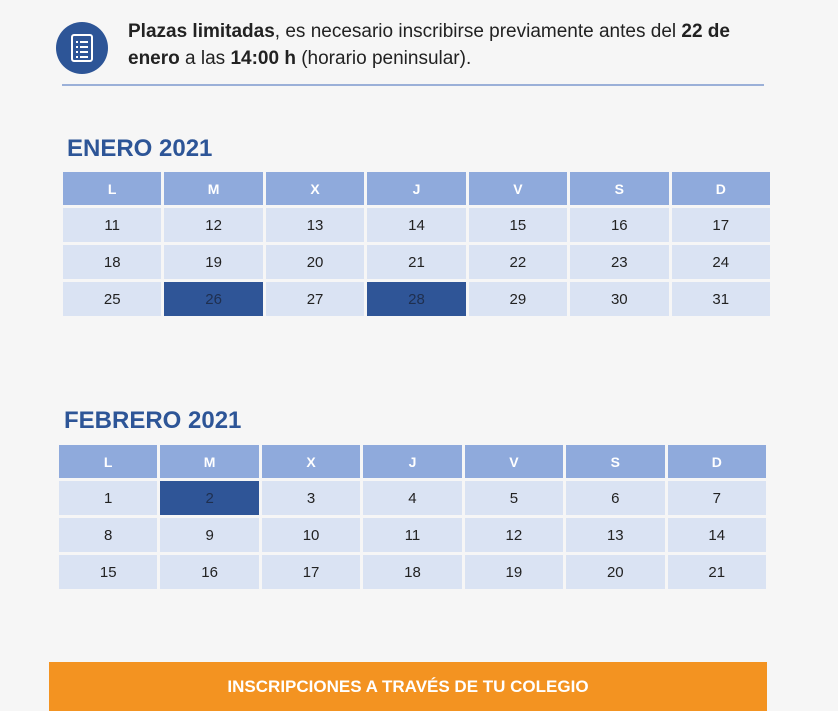 Image resolution: width=838 pixels, height=711 pixels. I want to click on calendar-day: 29, so click(518, 299).